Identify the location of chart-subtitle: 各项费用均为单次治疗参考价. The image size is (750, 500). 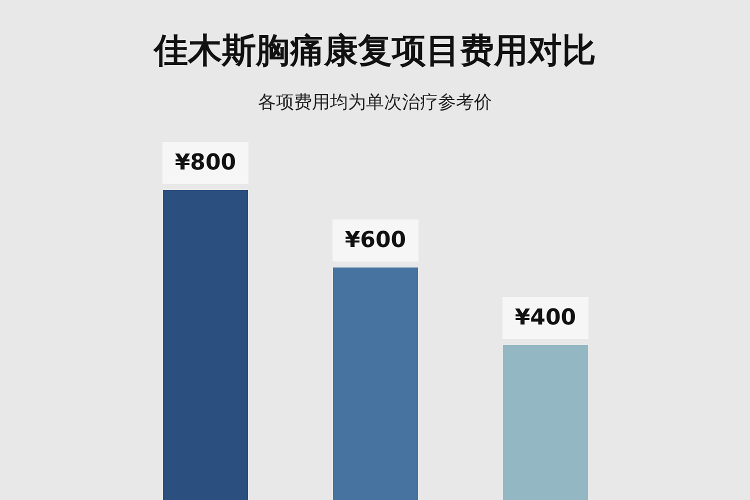
(375, 102).